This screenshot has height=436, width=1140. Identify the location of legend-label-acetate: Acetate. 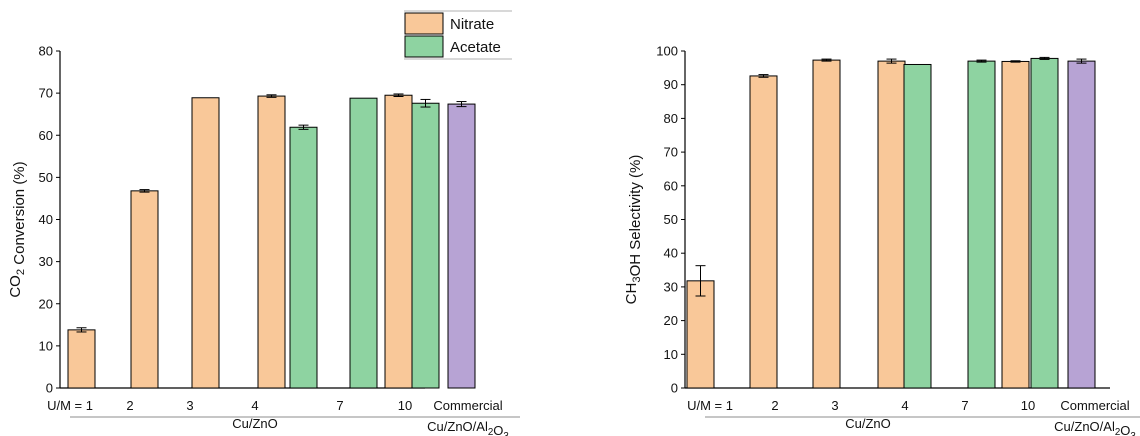
(475, 47).